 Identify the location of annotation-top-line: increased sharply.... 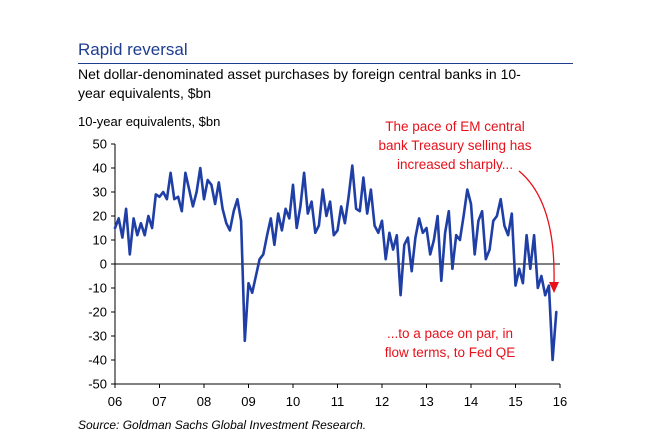
(455, 164).